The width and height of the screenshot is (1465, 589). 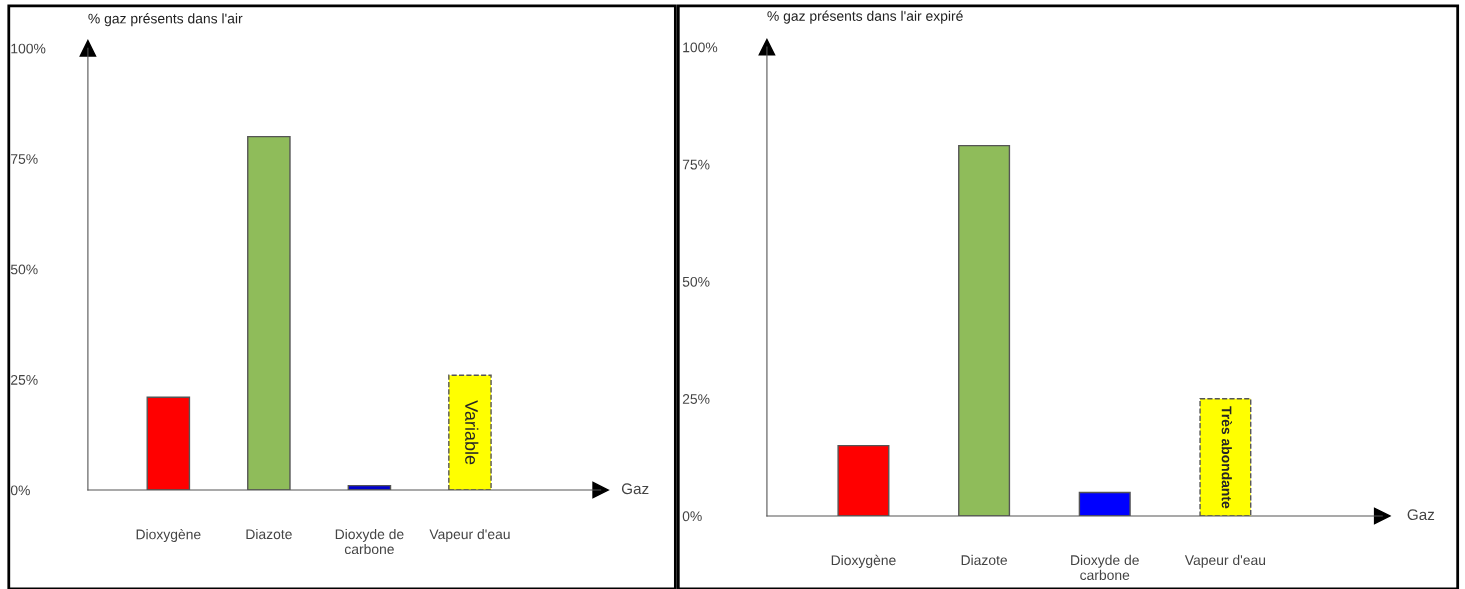 What do you see at coordinates (865, 17) in the screenshot?
I see `y-axis-title: % gaz présents dans l'air expiré` at bounding box center [865, 17].